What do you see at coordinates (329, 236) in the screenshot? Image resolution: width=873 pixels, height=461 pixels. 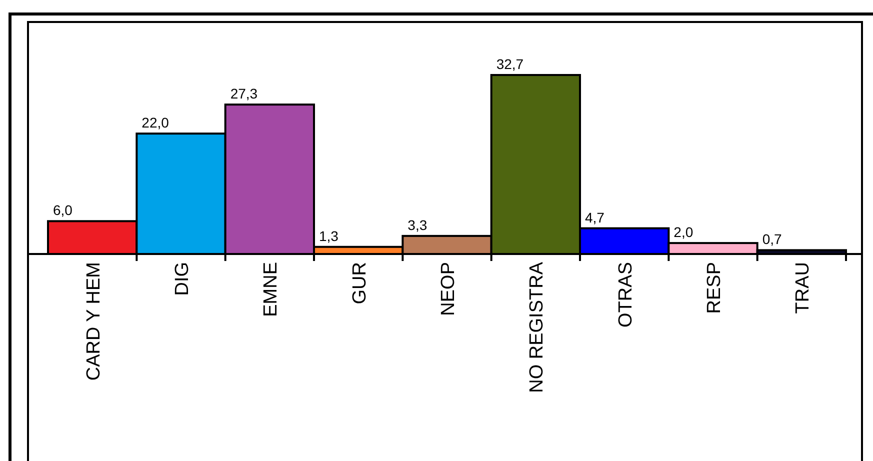 I see `data-label: 1,3` at bounding box center [329, 236].